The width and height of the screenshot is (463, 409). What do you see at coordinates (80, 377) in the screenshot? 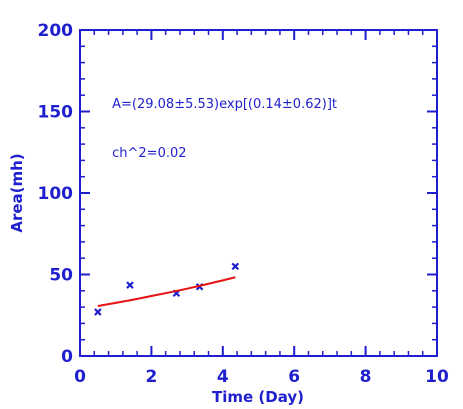
I see `x-tick-label: 0` at bounding box center [80, 377].